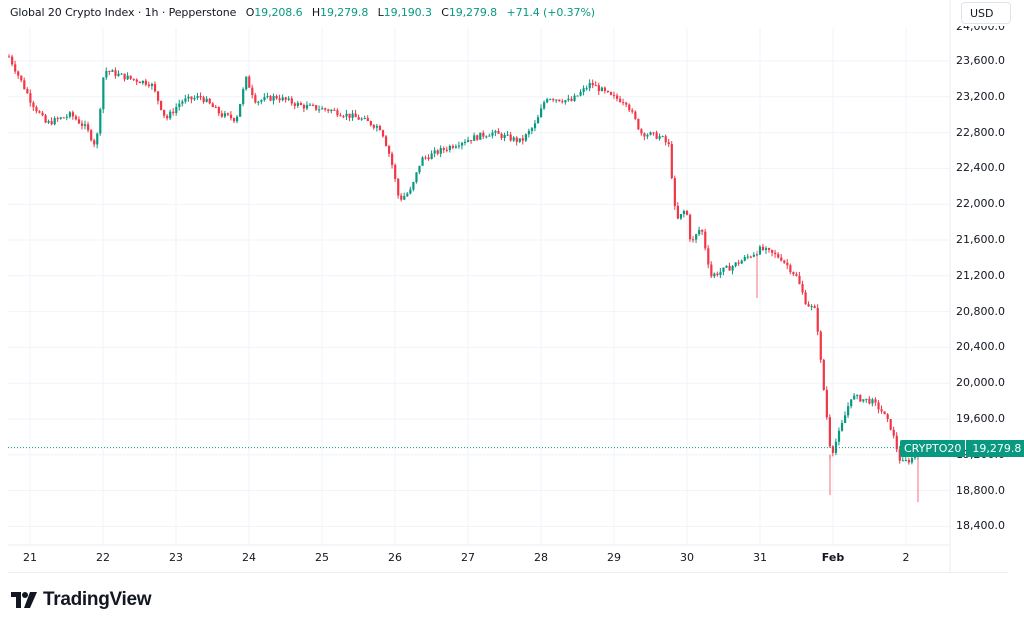  I want to click on time-tick-label: 21, so click(30, 557).